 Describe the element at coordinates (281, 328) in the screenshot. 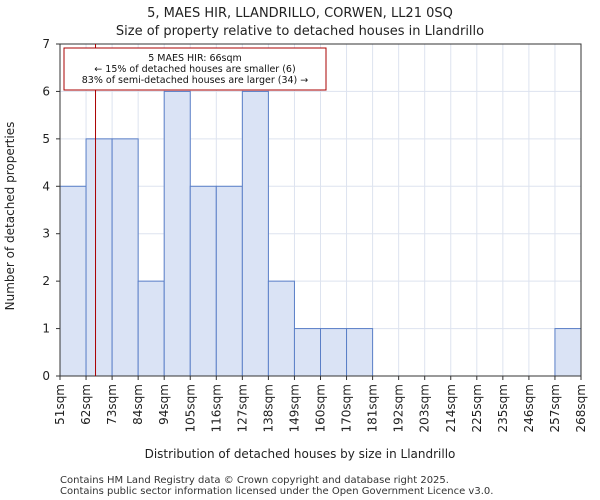

I see `bar-138sqm` at that location.